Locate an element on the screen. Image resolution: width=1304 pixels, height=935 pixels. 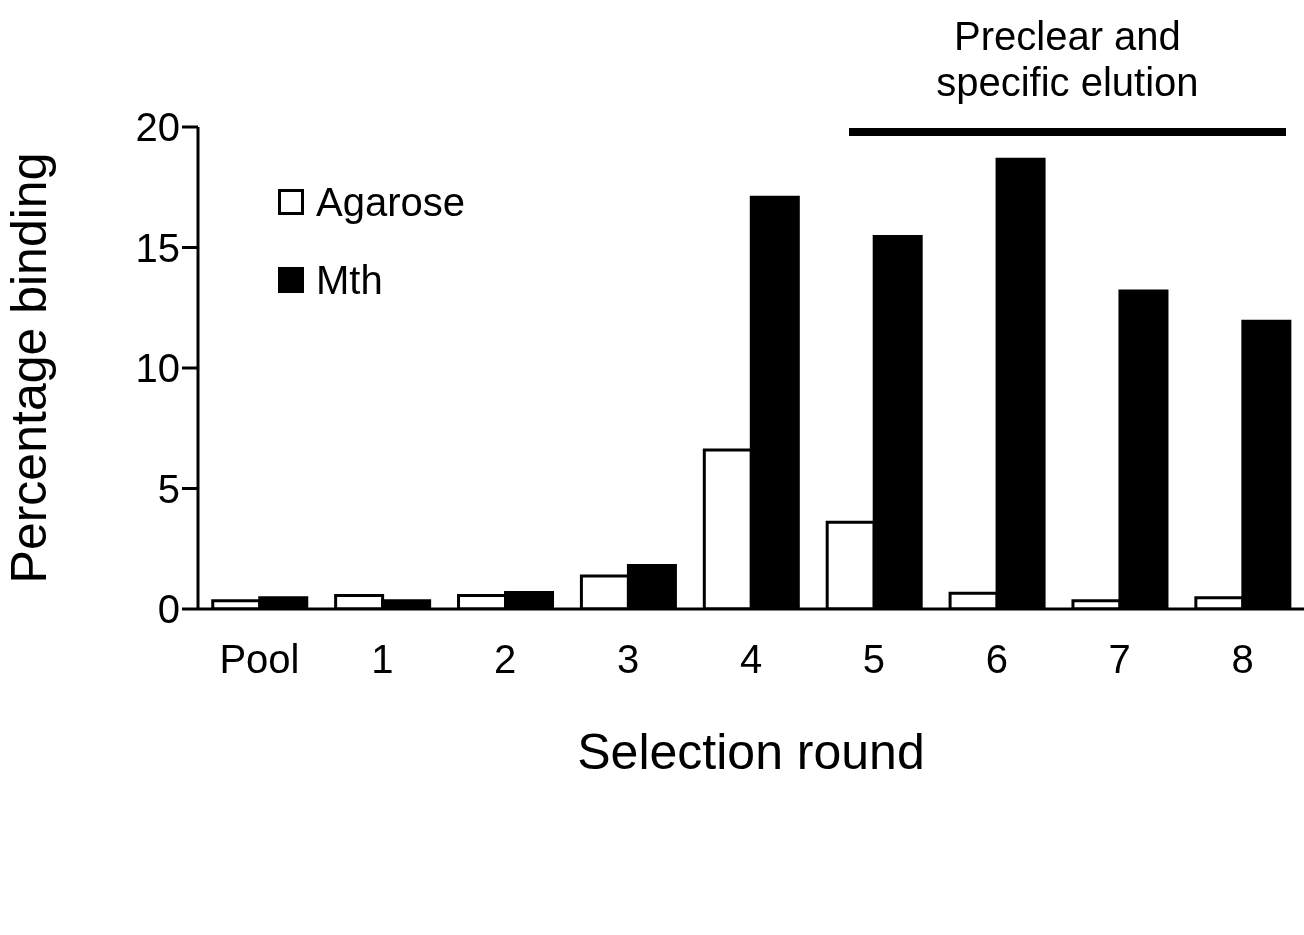
x-tick-label: 8 is located at coordinates (1242, 659).